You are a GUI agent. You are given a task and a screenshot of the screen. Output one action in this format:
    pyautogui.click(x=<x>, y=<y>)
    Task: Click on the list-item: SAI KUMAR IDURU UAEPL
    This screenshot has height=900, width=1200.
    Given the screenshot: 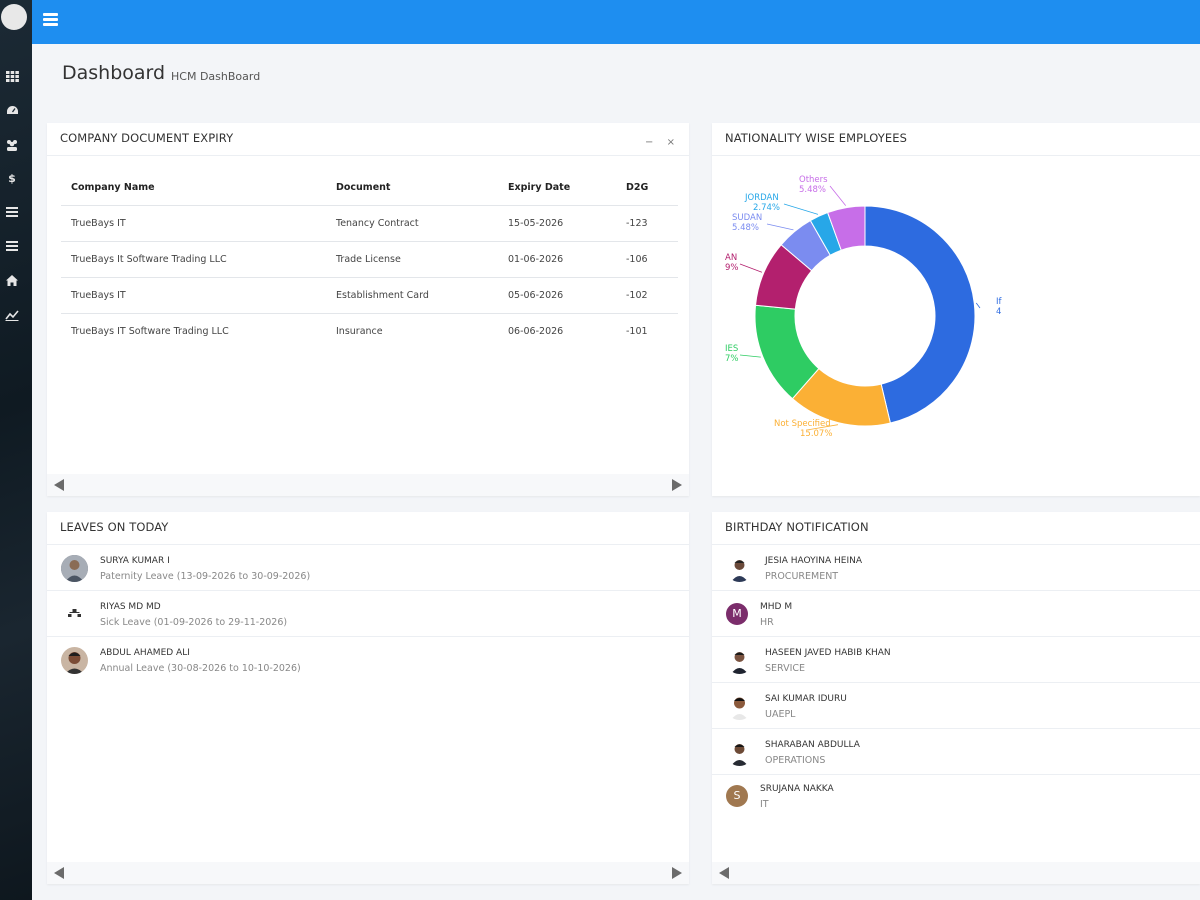 What is the action you would take?
    pyautogui.click(x=956, y=706)
    